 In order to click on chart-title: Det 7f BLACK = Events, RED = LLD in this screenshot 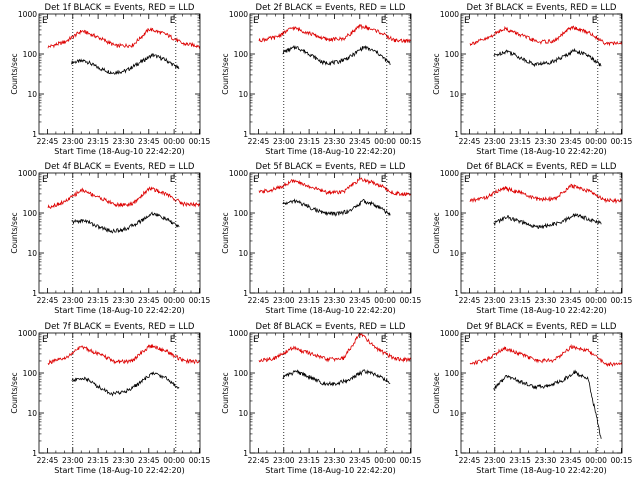, I will do `click(120, 327)`.